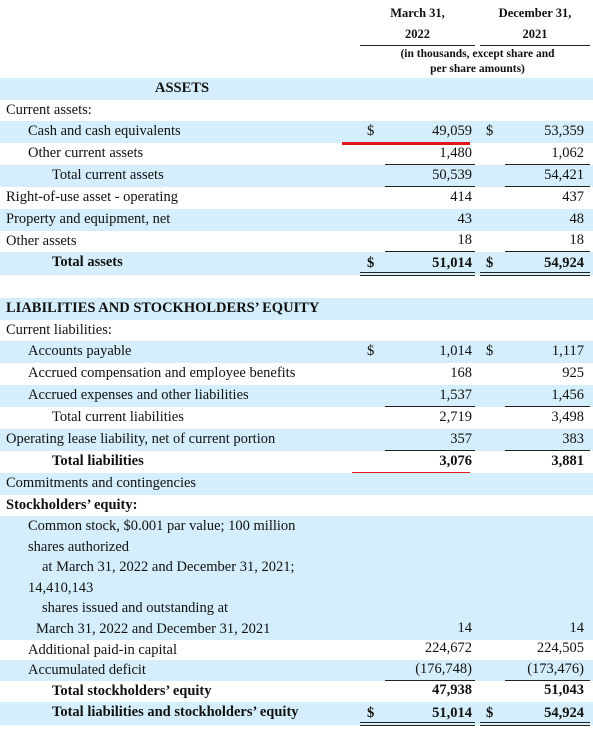  I want to click on row-label: Commitments and contingencies, so click(101, 483).